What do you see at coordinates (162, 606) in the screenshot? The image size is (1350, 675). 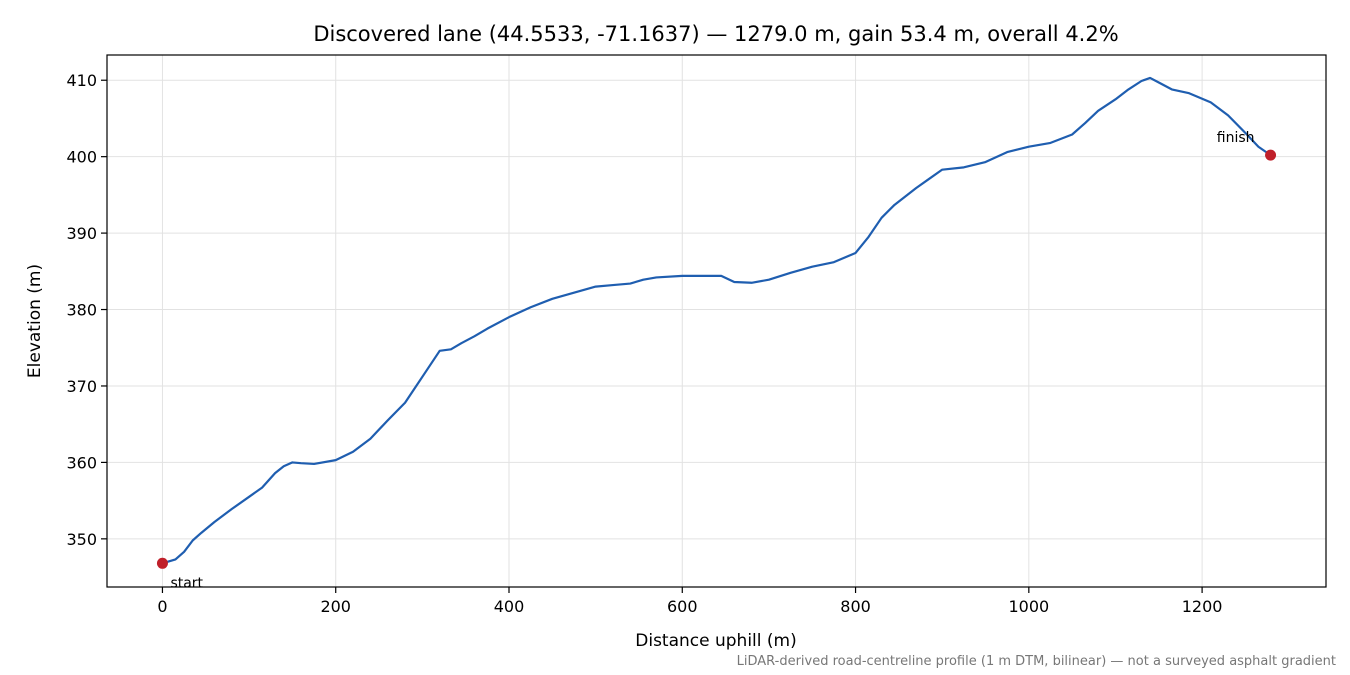 I see `x-tick-label: 0` at bounding box center [162, 606].